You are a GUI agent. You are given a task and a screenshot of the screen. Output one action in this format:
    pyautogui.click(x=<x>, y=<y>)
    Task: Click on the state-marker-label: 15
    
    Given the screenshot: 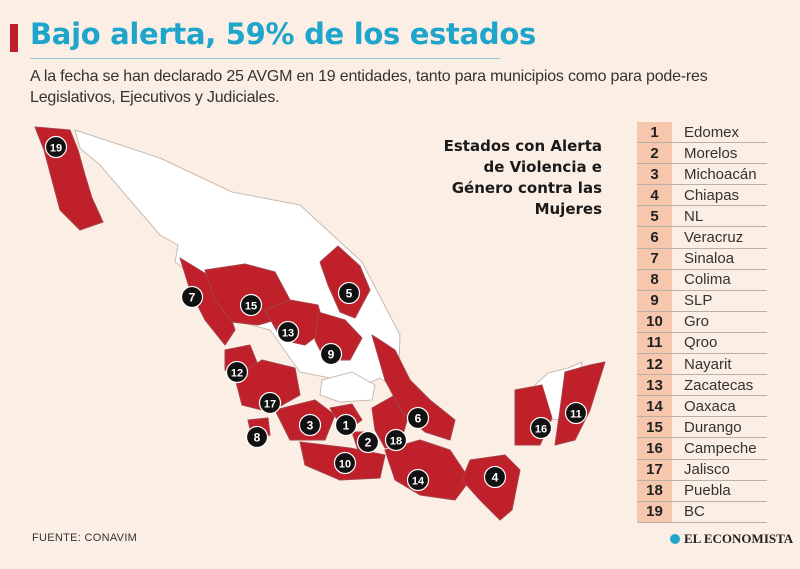 What is the action you would take?
    pyautogui.click(x=251, y=307)
    